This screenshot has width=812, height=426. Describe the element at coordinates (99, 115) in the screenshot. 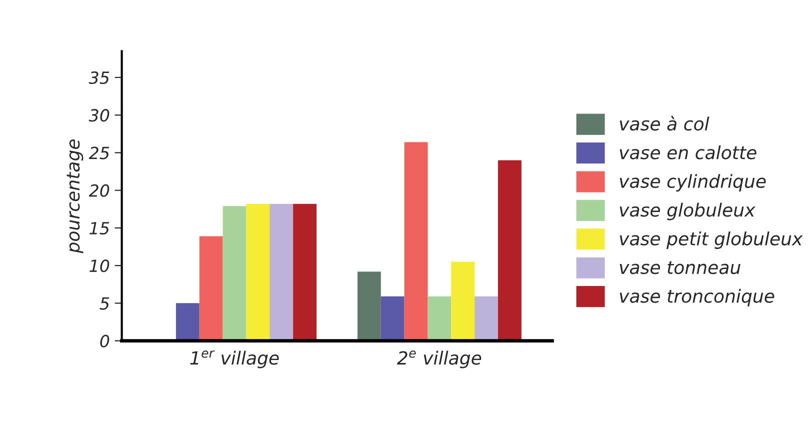

I see `y-tick-label: 30` at that location.